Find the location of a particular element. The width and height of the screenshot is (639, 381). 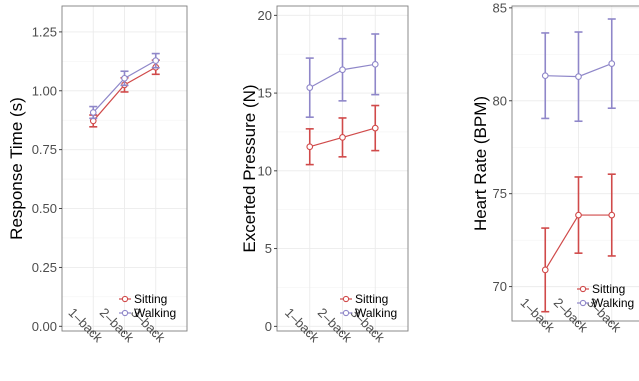

y-tick-label: 20 is located at coordinates (265, 15).